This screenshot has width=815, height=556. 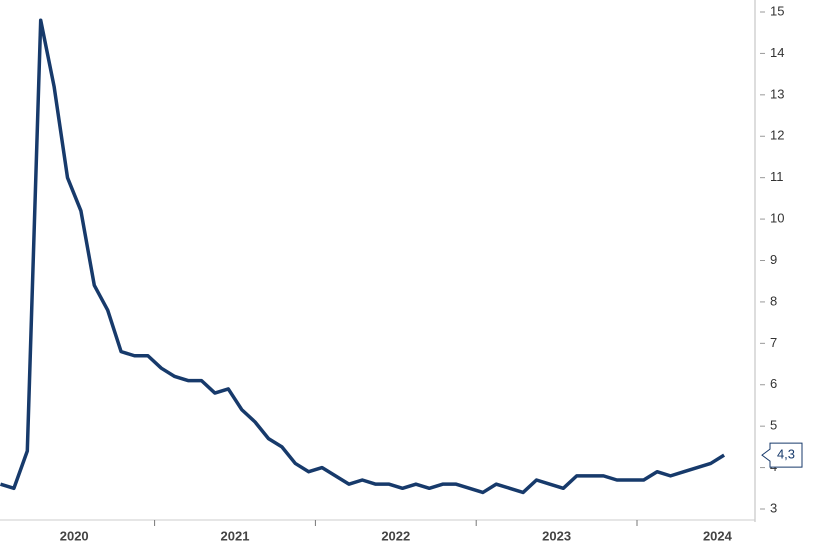 I want to click on x-tick-label: 2022, so click(x=395, y=535).